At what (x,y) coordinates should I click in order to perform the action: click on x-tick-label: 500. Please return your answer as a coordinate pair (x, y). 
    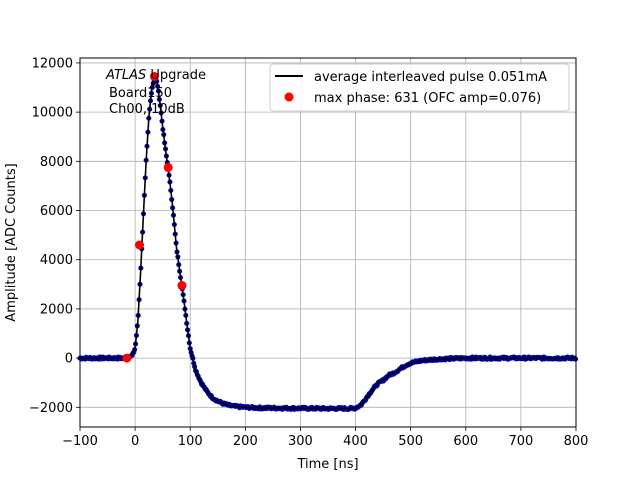
    Looking at the image, I should click on (410, 441).